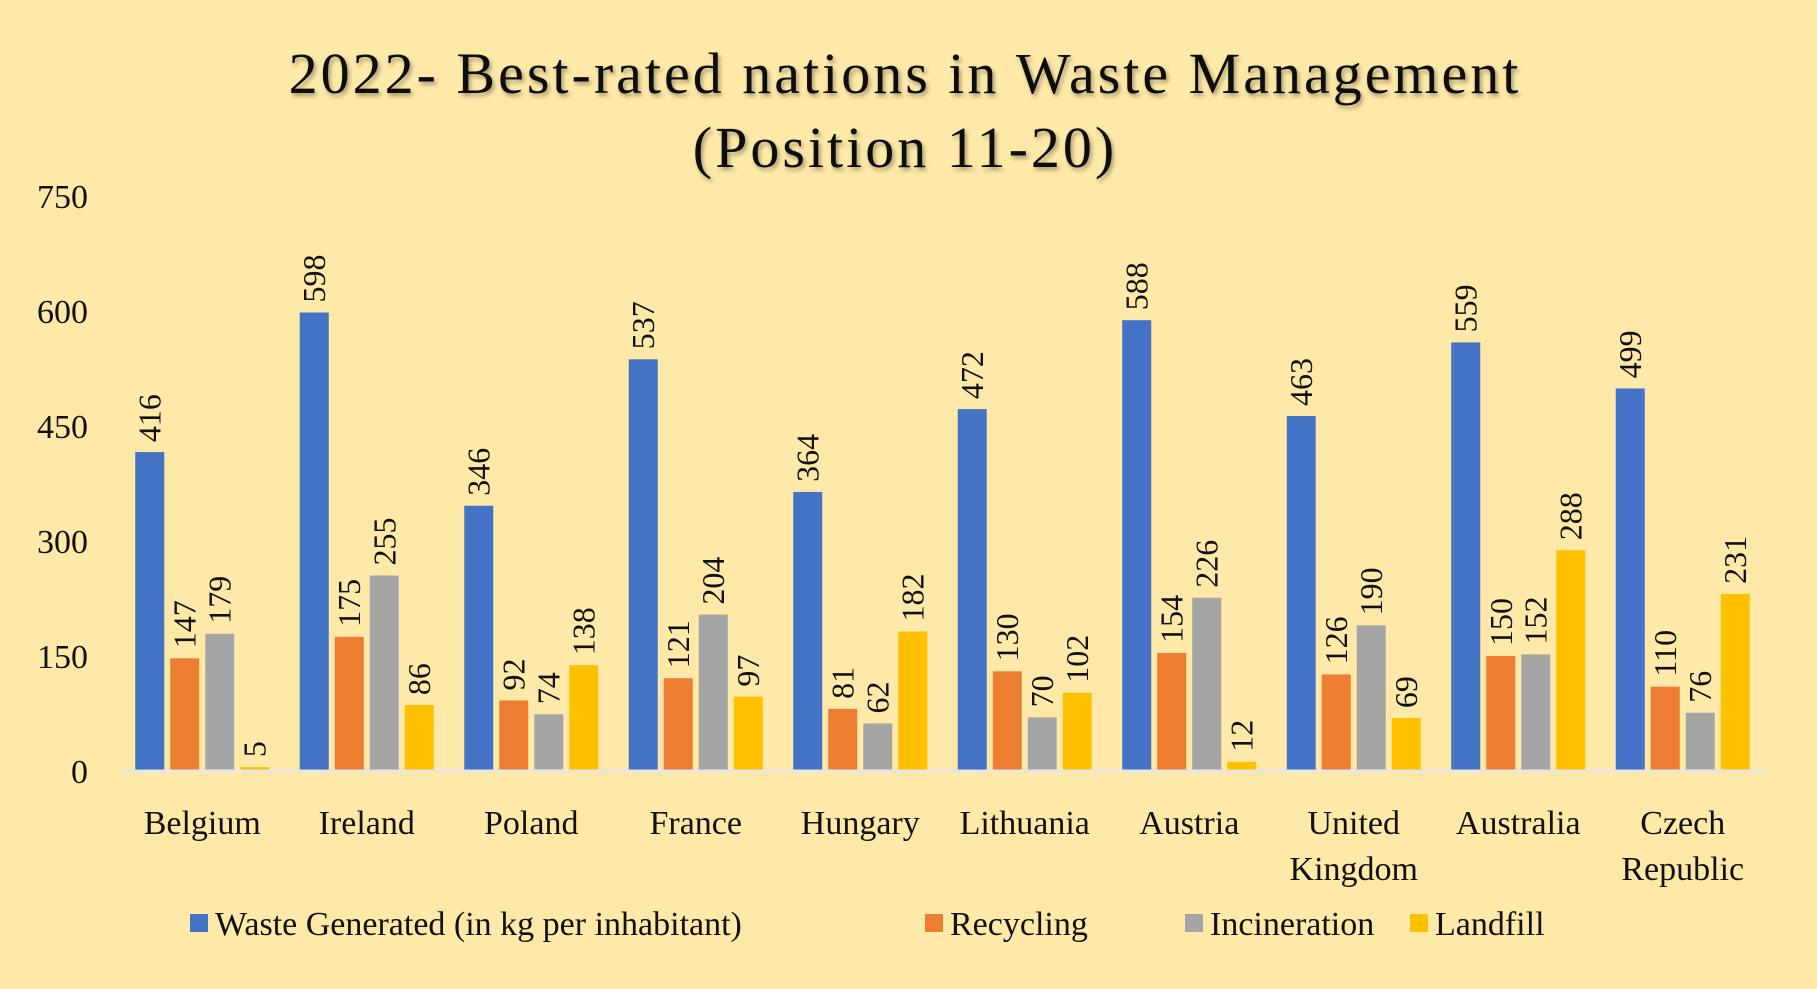 Image resolution: width=1817 pixels, height=989 pixels. What do you see at coordinates (62, 197) in the screenshot?
I see `y-tick-label: 750` at bounding box center [62, 197].